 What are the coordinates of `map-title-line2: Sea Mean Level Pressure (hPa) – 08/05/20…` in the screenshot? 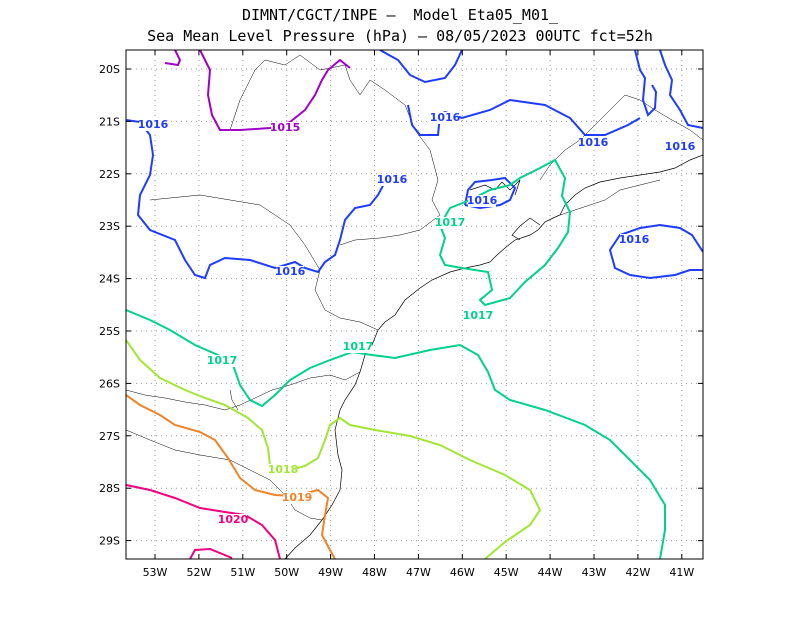 It's located at (400, 36).